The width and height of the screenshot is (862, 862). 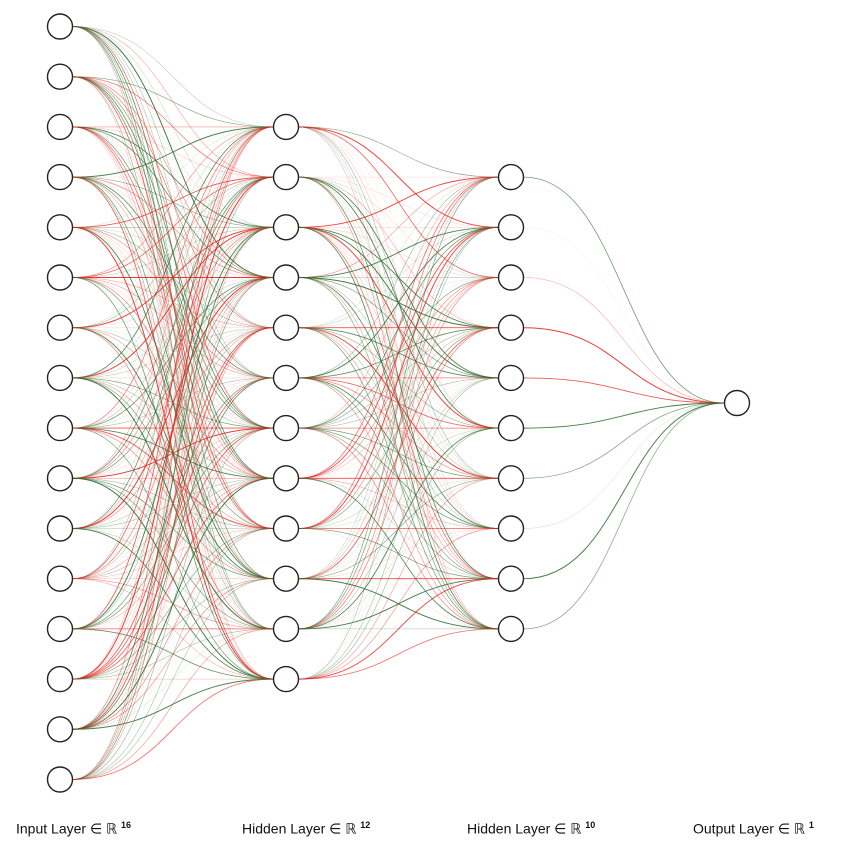 I want to click on output-layer-dim: 1, so click(x=811, y=825).